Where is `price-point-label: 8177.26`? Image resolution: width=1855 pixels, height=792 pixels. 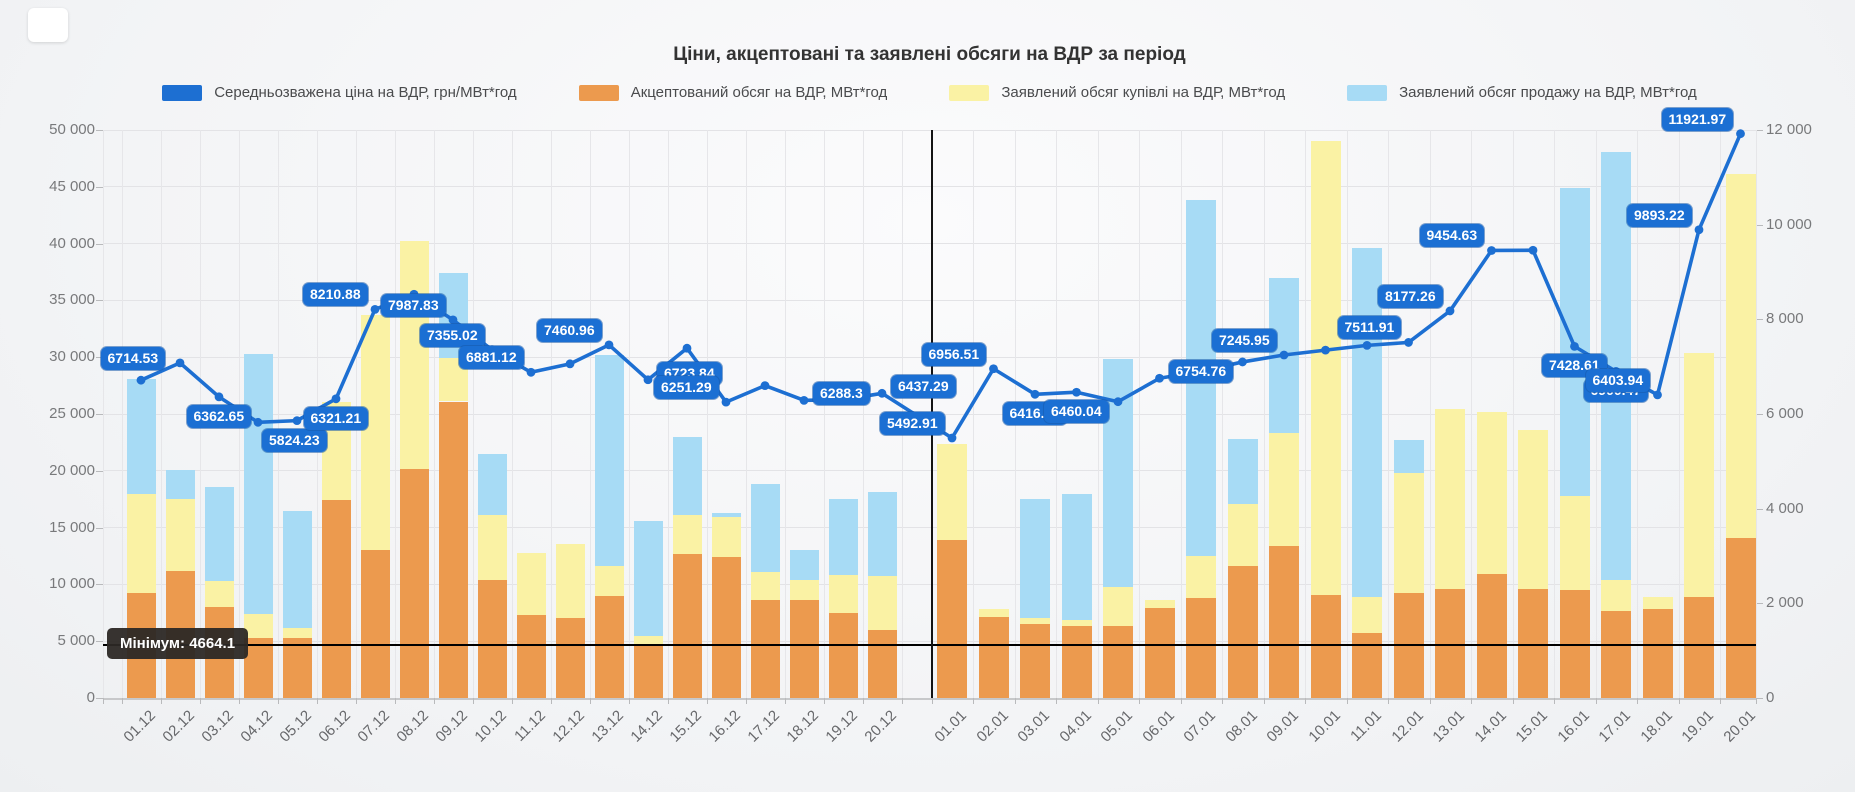 price-point-label: 8177.26 is located at coordinates (1410, 296).